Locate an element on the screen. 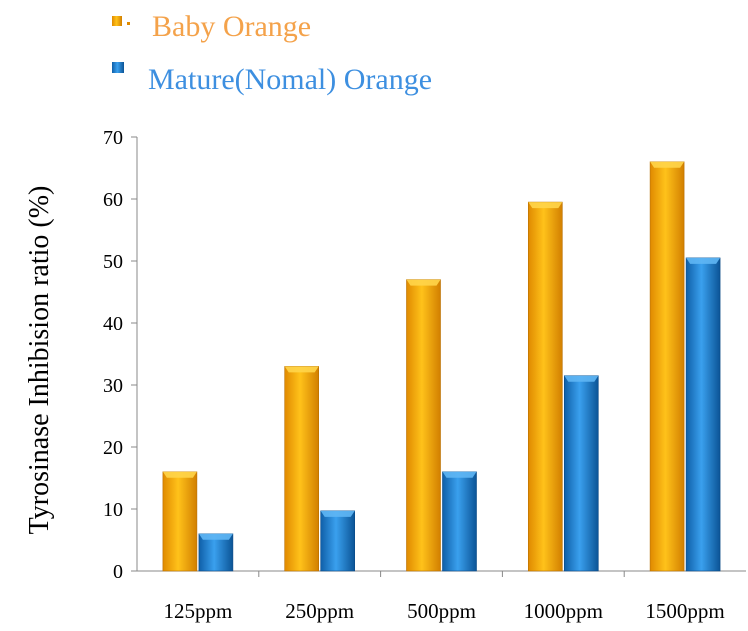 This screenshot has width=748, height=631. x-category-label: 250ppm is located at coordinates (319, 611).